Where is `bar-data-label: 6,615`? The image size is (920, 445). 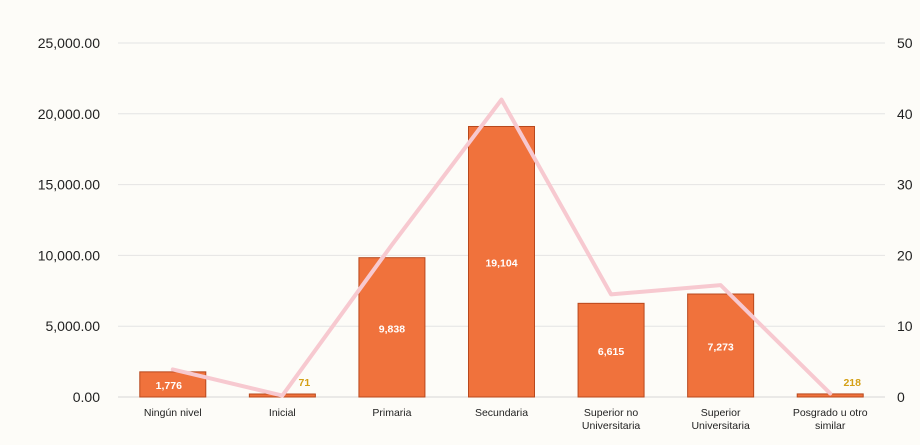
bar-data-label: 6,615 is located at coordinates (611, 352).